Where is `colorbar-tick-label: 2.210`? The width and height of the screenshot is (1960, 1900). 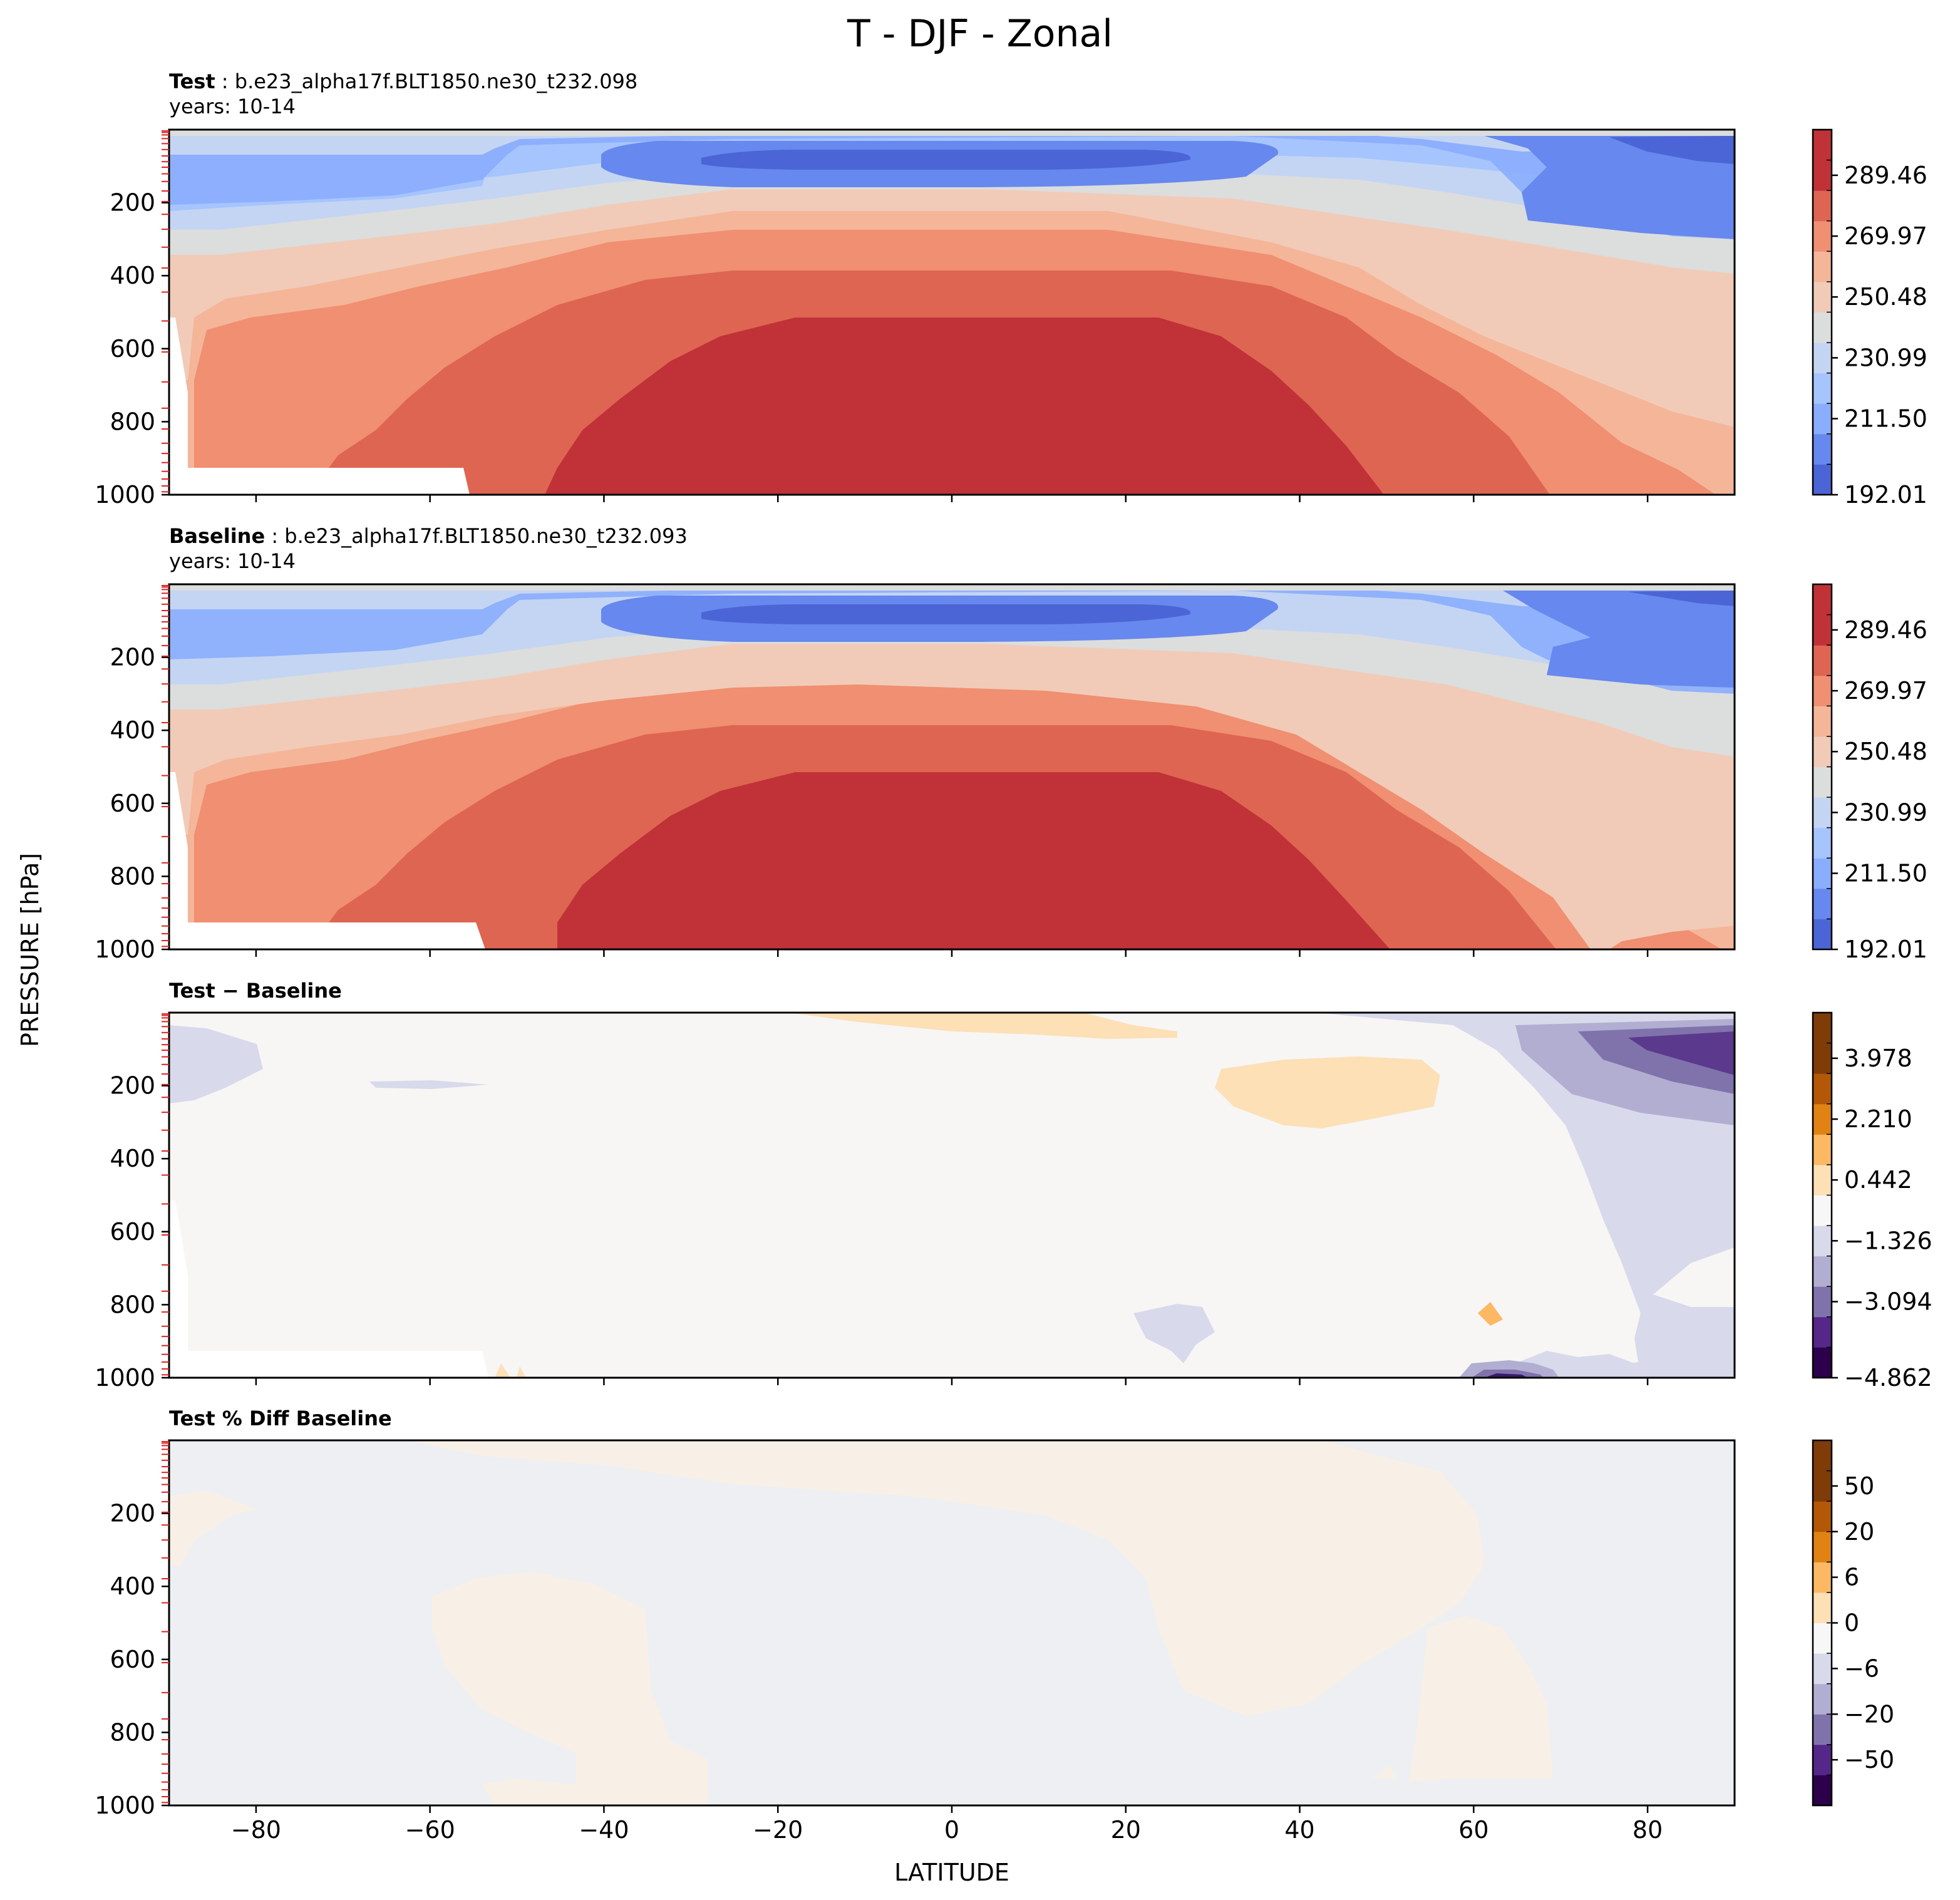
colorbar-tick-label: 2.210 is located at coordinates (1878, 1119).